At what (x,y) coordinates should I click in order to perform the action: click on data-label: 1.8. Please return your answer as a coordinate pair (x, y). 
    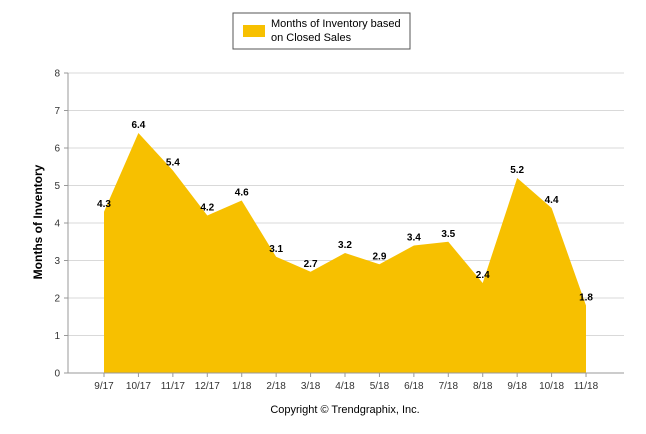
    Looking at the image, I should click on (586, 298).